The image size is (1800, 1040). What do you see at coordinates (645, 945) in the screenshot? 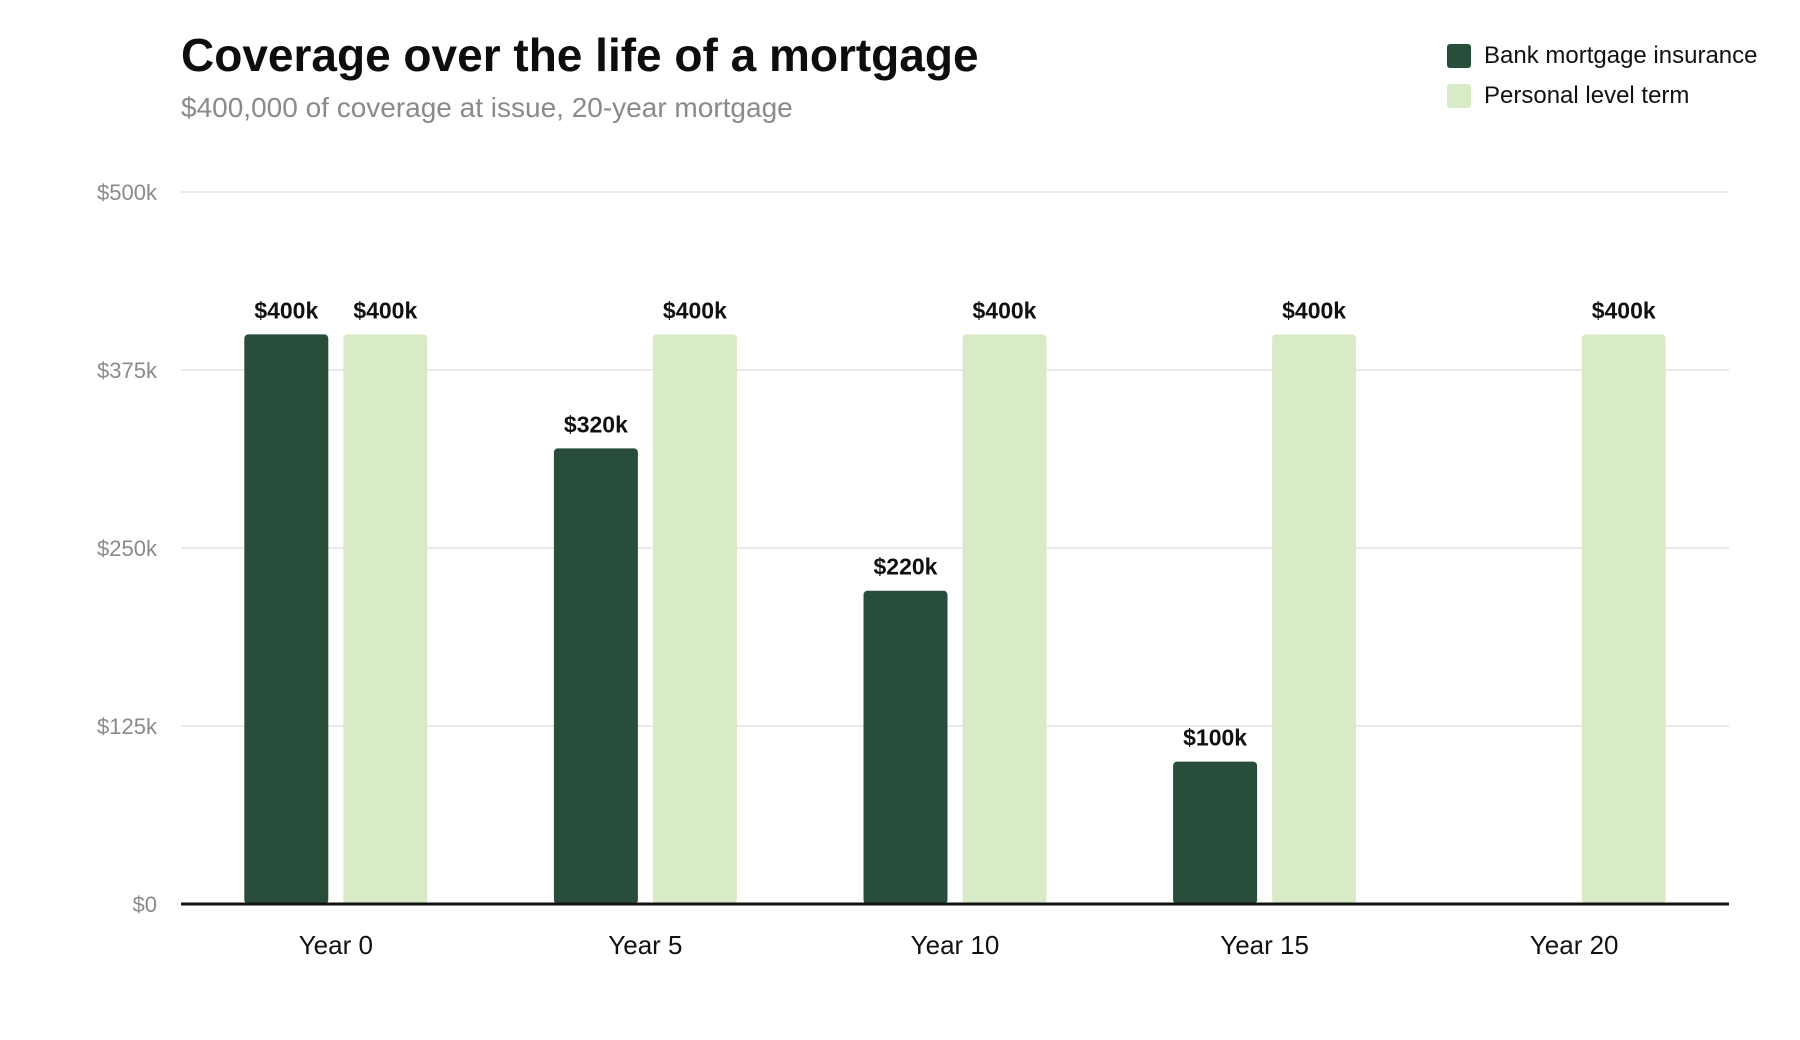
I see `x-tick-label: Year 5` at bounding box center [645, 945].